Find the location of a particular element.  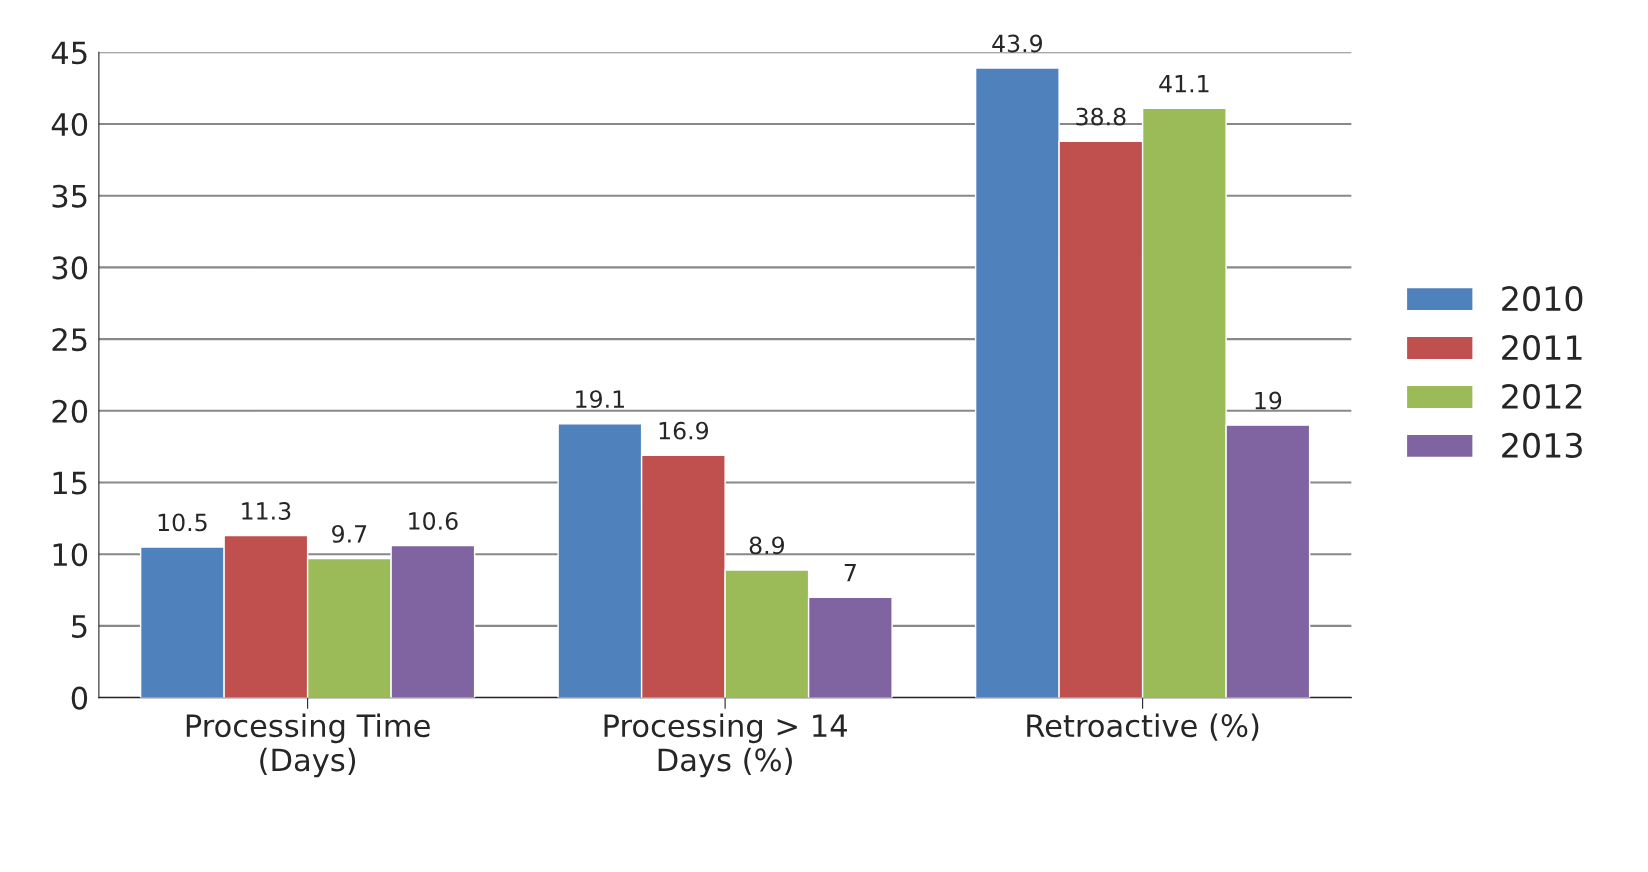

y-tick-label: 35 is located at coordinates (69, 196).